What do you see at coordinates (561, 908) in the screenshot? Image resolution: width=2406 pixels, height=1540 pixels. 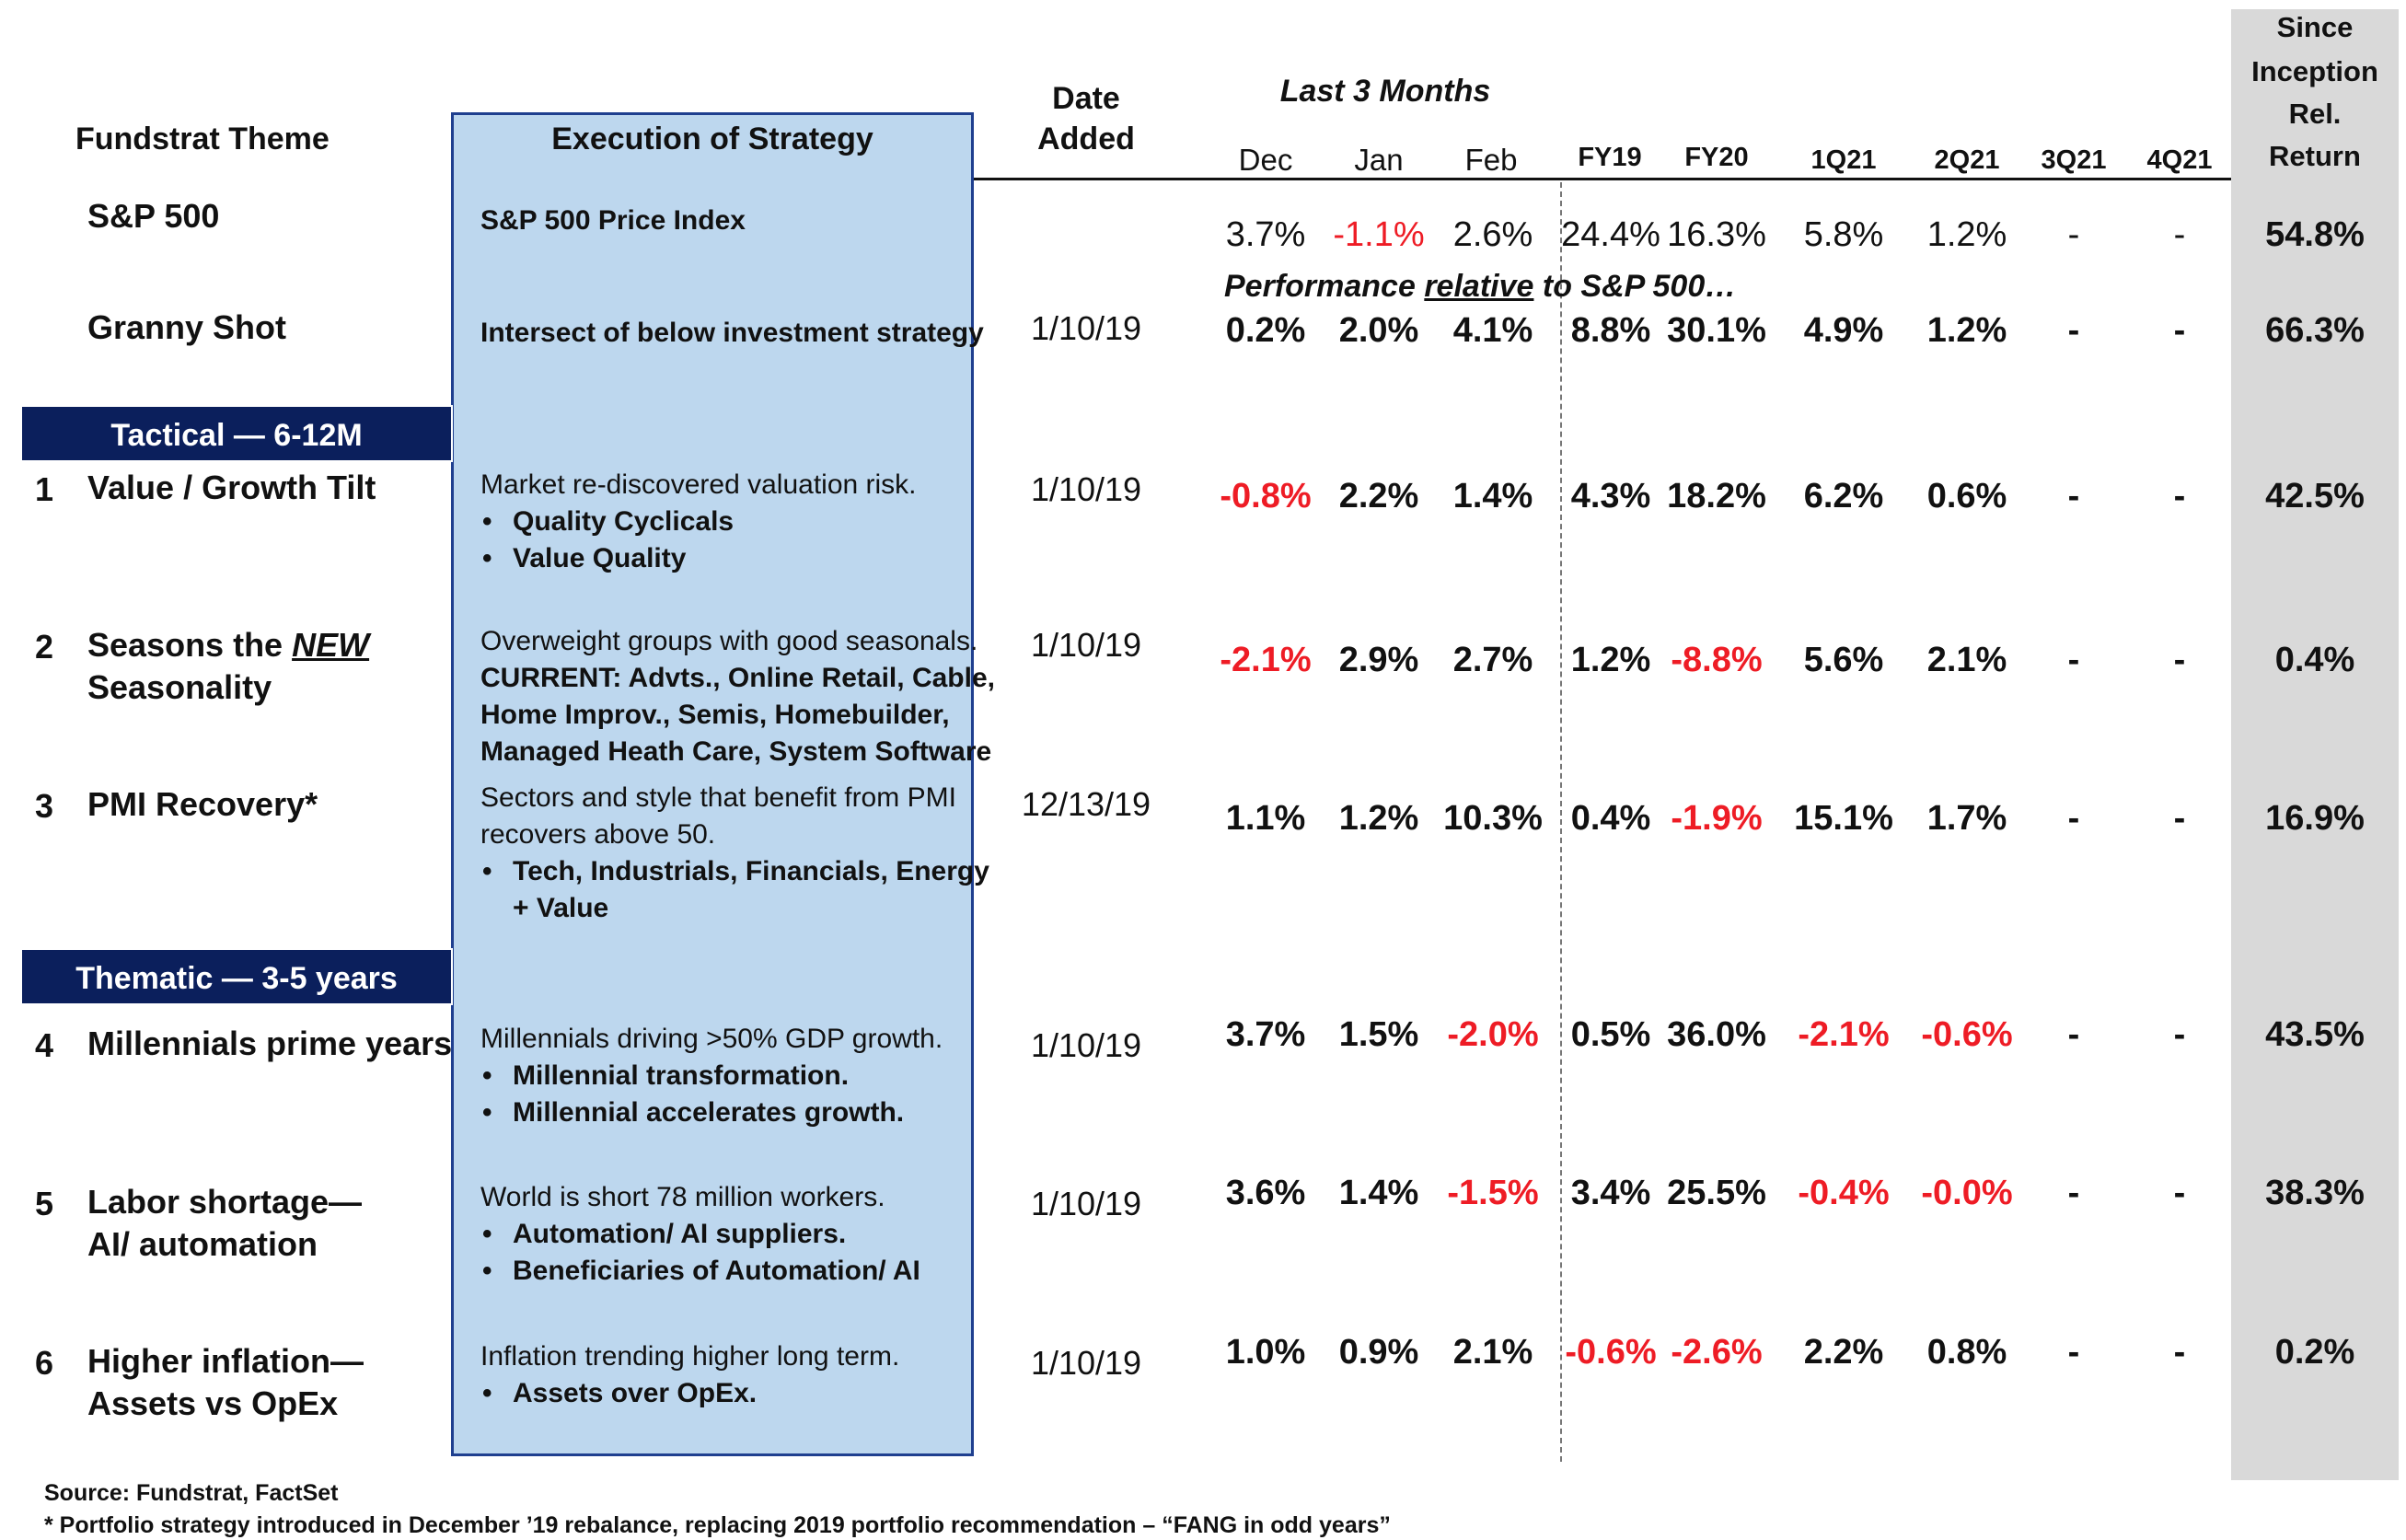 I see `row3-bullet-1-cont: + Value` at bounding box center [561, 908].